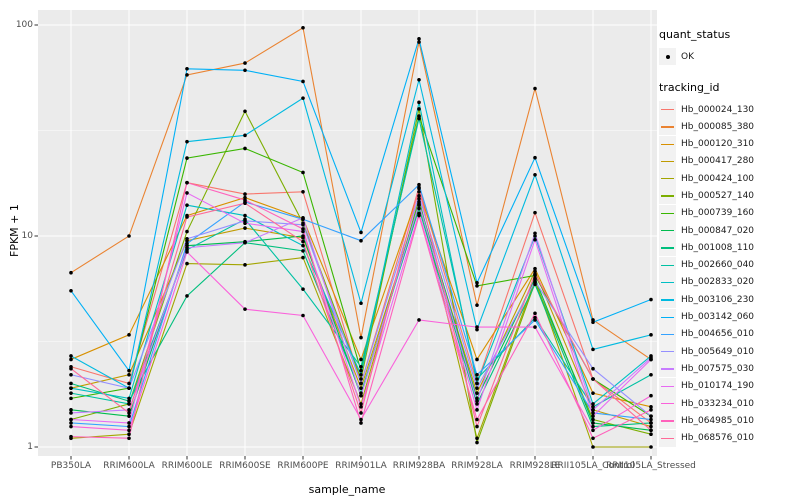  What do you see at coordinates (695, 34) in the screenshot?
I see `legend-title-quant-status: quant_status` at bounding box center [695, 34].